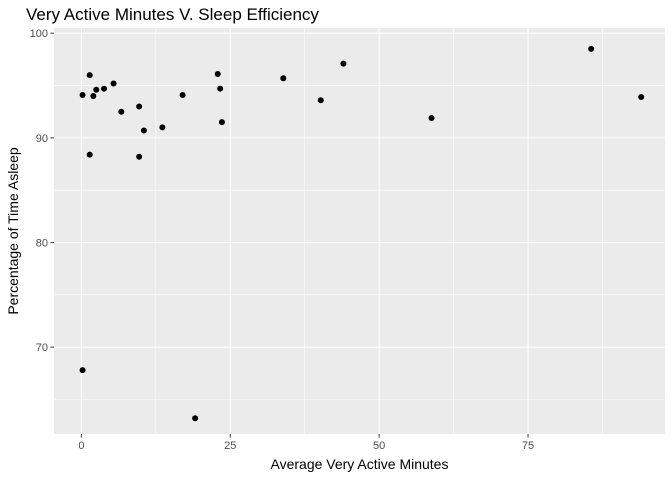 This screenshot has height=480, width=672. I want to click on x-tick-label: 75, so click(528, 446).